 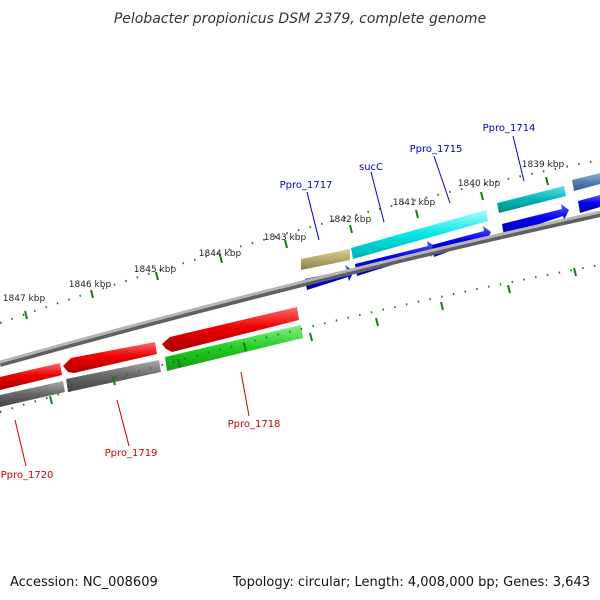 I want to click on feature-olive, so click(x=325, y=259).